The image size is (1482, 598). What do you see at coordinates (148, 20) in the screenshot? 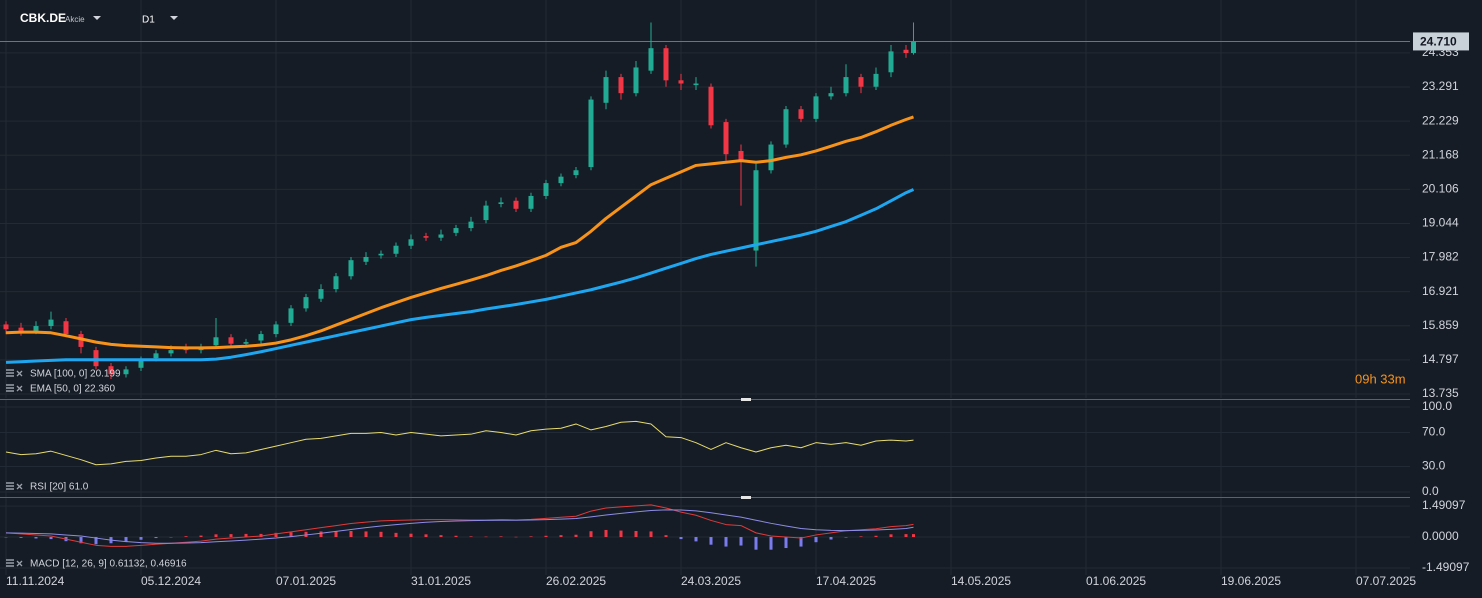
I see `timeframe: D1` at bounding box center [148, 20].